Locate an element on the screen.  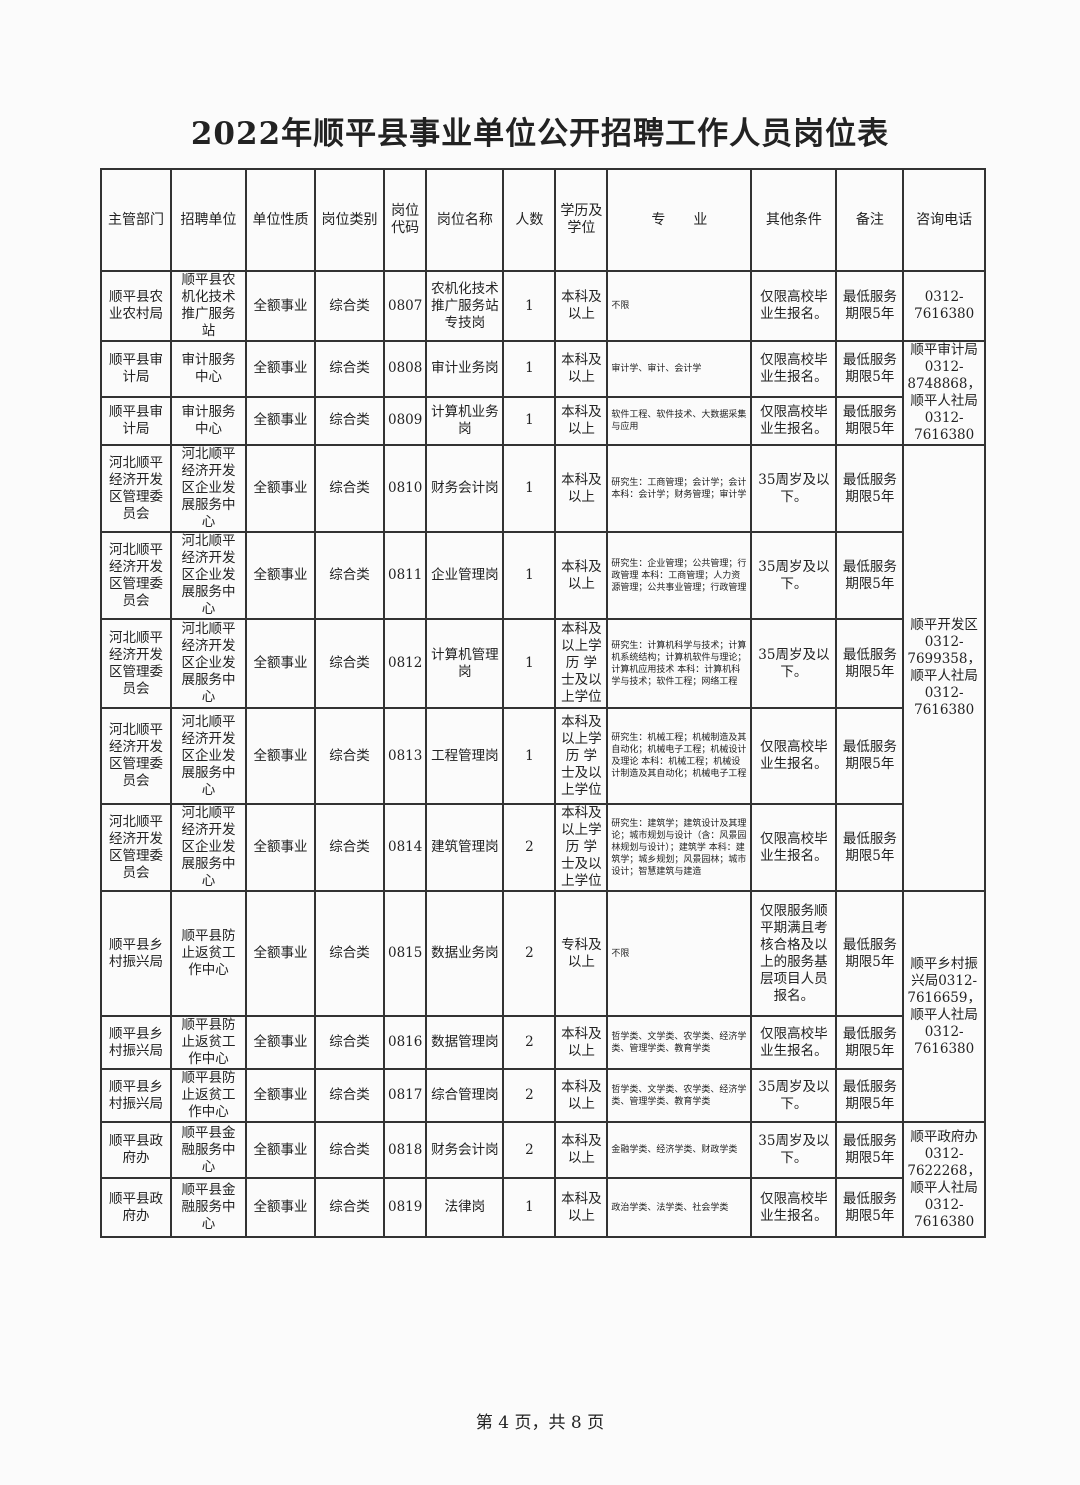
column-header: 人数 is located at coordinates (529, 220).